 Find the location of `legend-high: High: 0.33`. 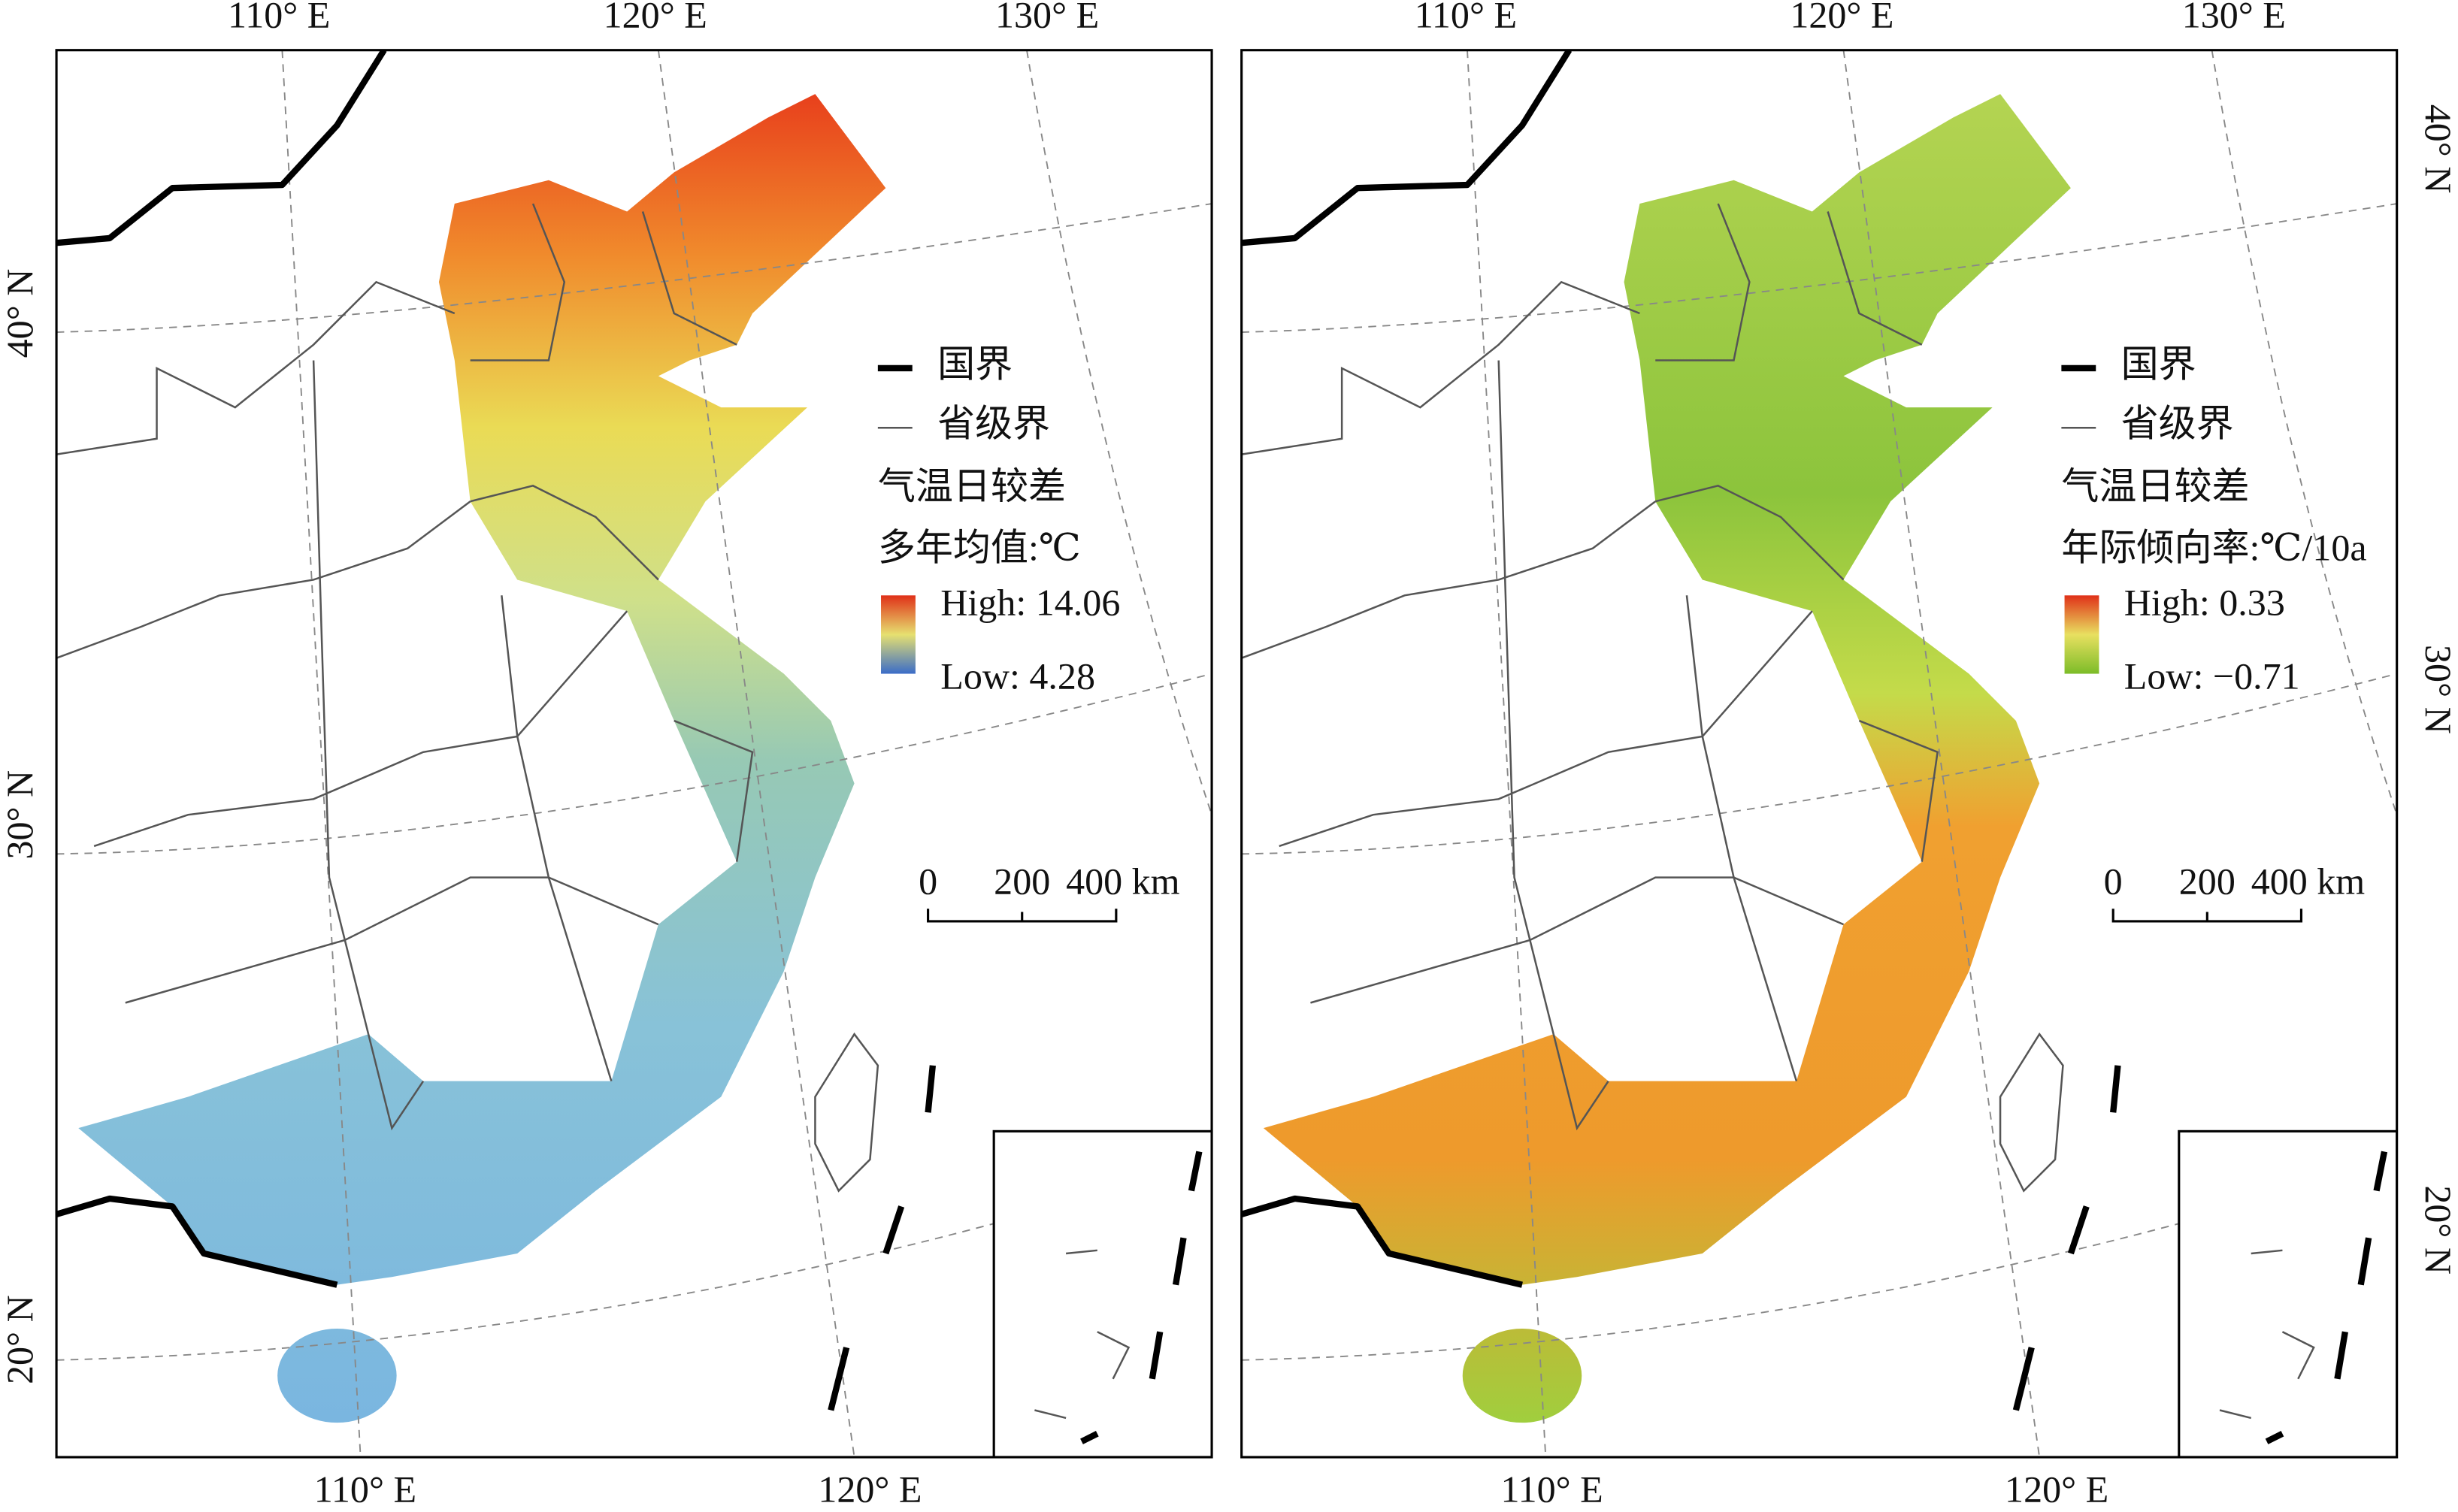

legend-high: High: 0.33 is located at coordinates (2204, 602).